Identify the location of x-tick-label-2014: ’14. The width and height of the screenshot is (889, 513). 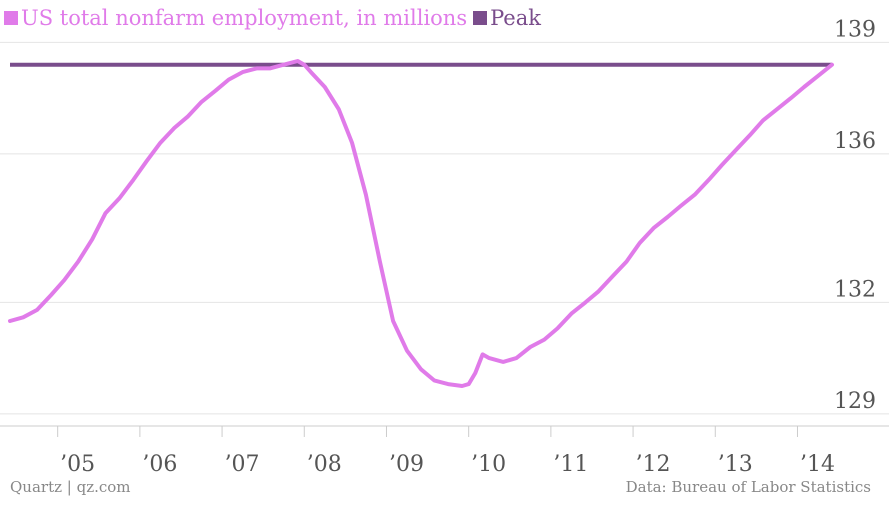
(817, 464).